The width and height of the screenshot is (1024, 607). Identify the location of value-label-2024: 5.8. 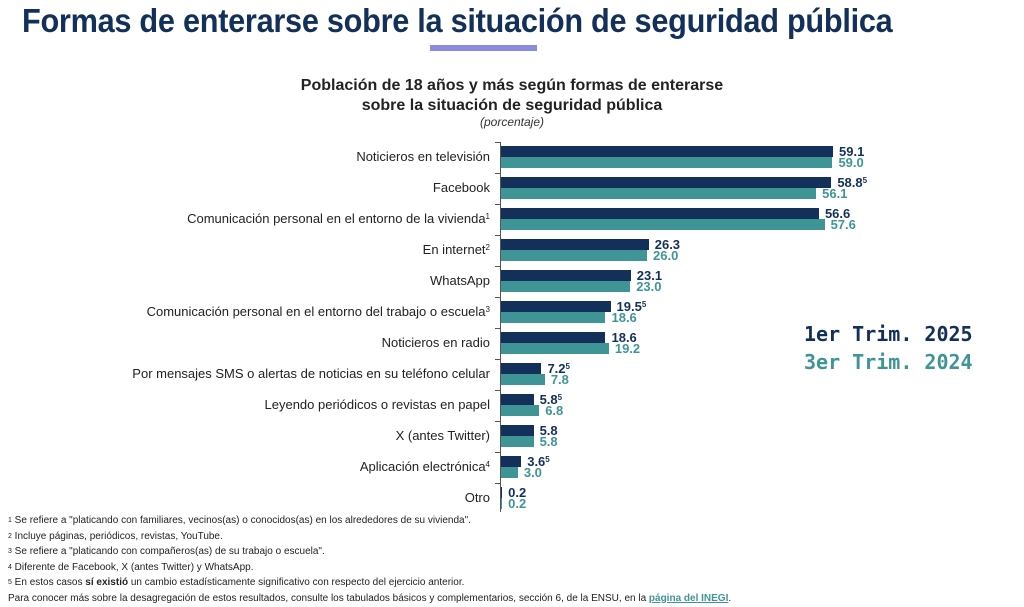
(549, 441).